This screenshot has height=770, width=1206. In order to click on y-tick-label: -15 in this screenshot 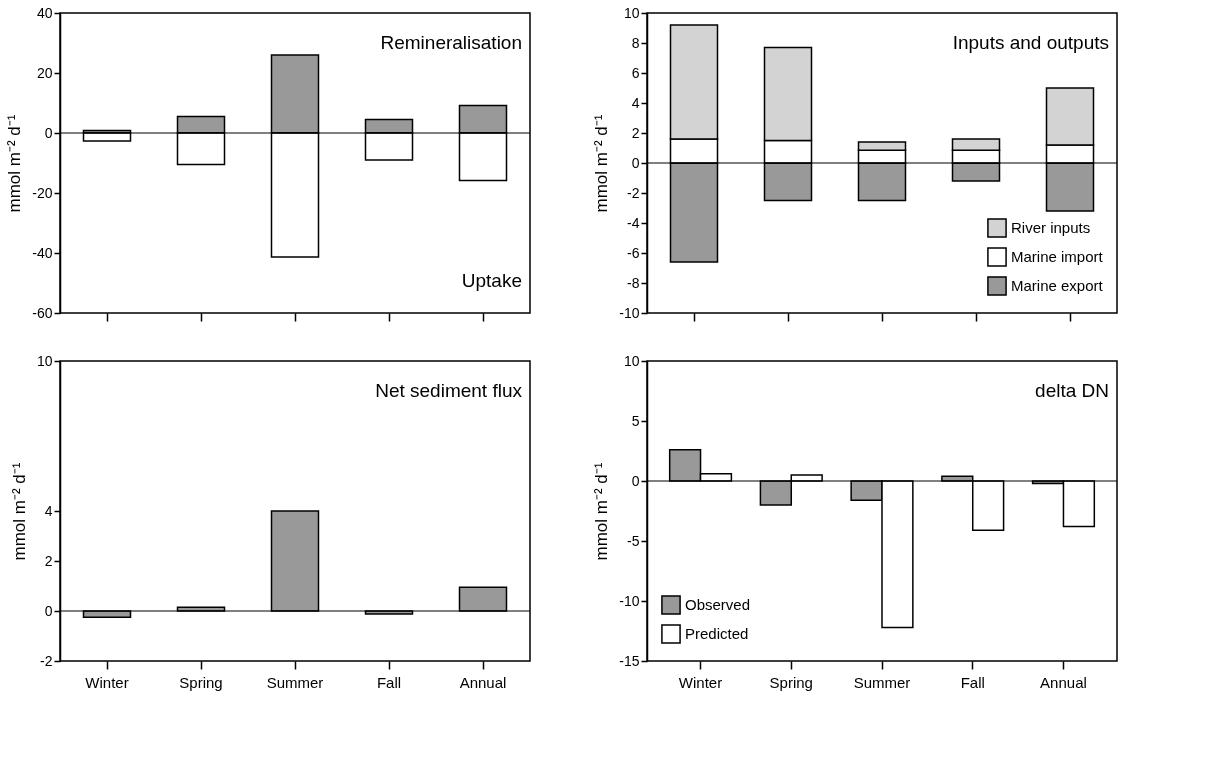, I will do `click(629, 660)`.